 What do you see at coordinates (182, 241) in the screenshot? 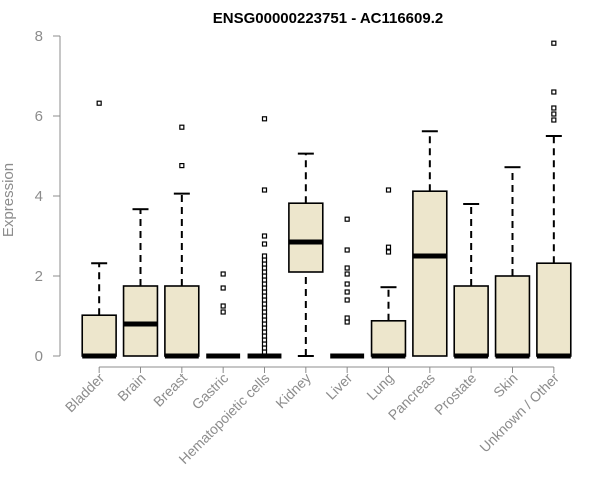
I see `box-breast` at bounding box center [182, 241].